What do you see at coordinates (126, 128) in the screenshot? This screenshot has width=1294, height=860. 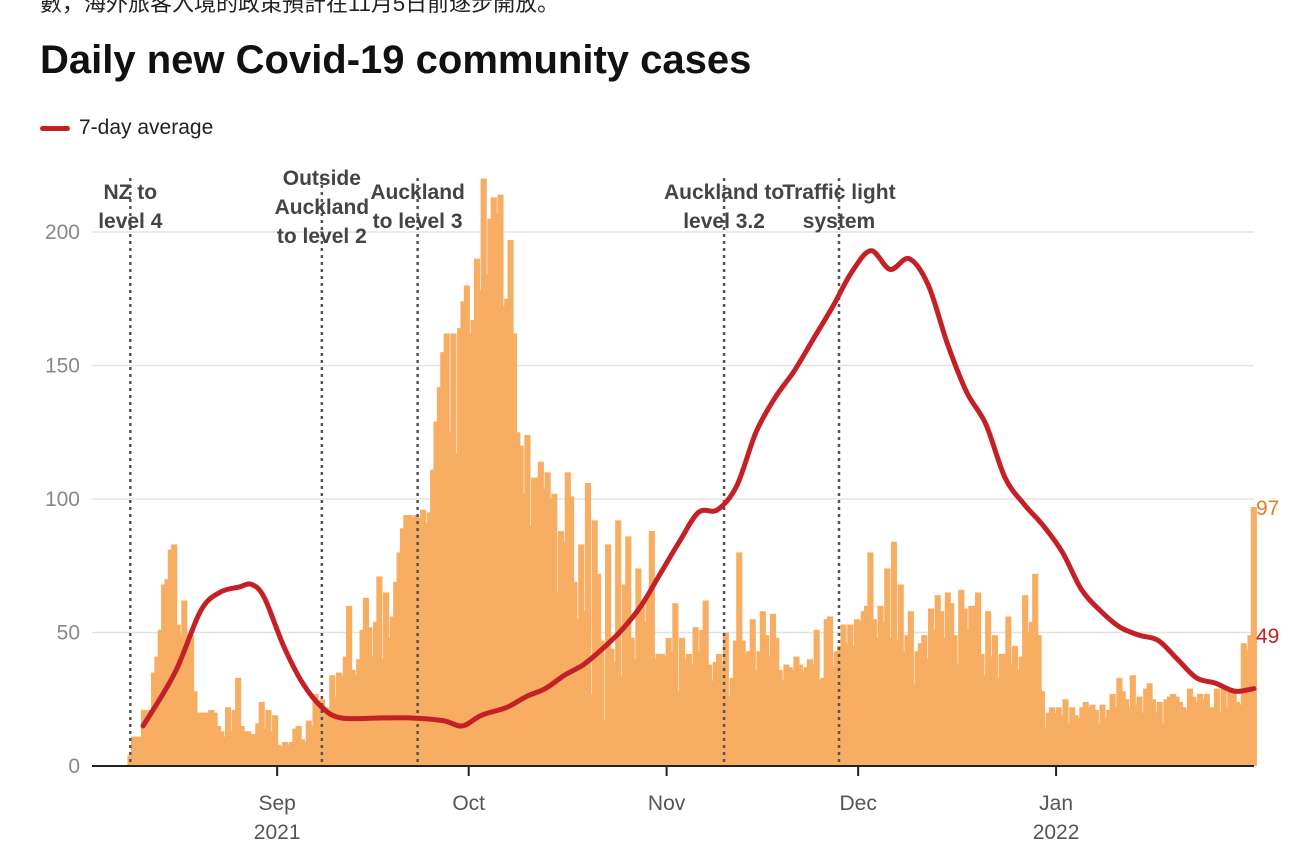 I see `legend: 7-day average` at bounding box center [126, 128].